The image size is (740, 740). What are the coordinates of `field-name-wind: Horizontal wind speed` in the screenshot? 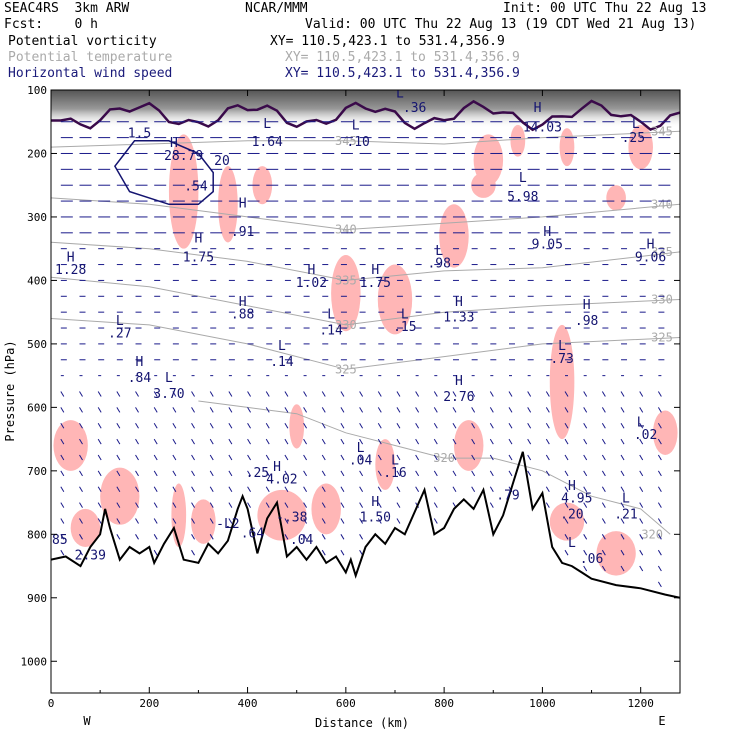 It's located at (90, 73).